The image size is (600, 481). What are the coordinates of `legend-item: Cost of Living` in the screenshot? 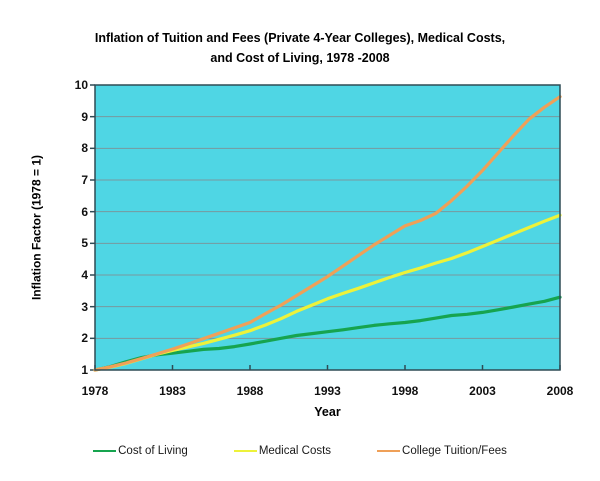 It's located at (140, 451).